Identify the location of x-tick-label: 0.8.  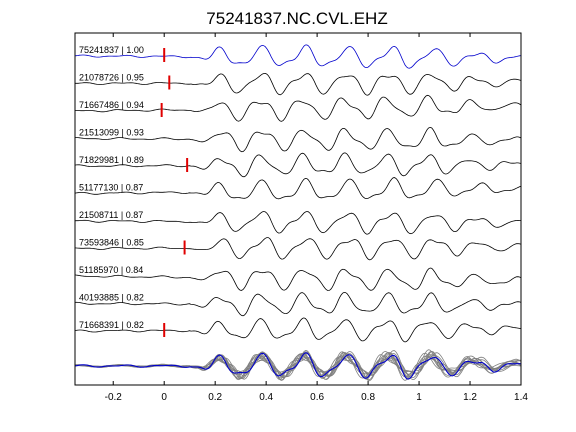
(368, 397).